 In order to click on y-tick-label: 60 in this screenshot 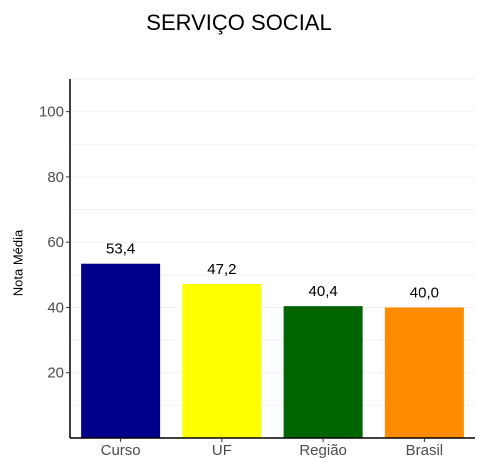, I will do `click(55, 242)`.